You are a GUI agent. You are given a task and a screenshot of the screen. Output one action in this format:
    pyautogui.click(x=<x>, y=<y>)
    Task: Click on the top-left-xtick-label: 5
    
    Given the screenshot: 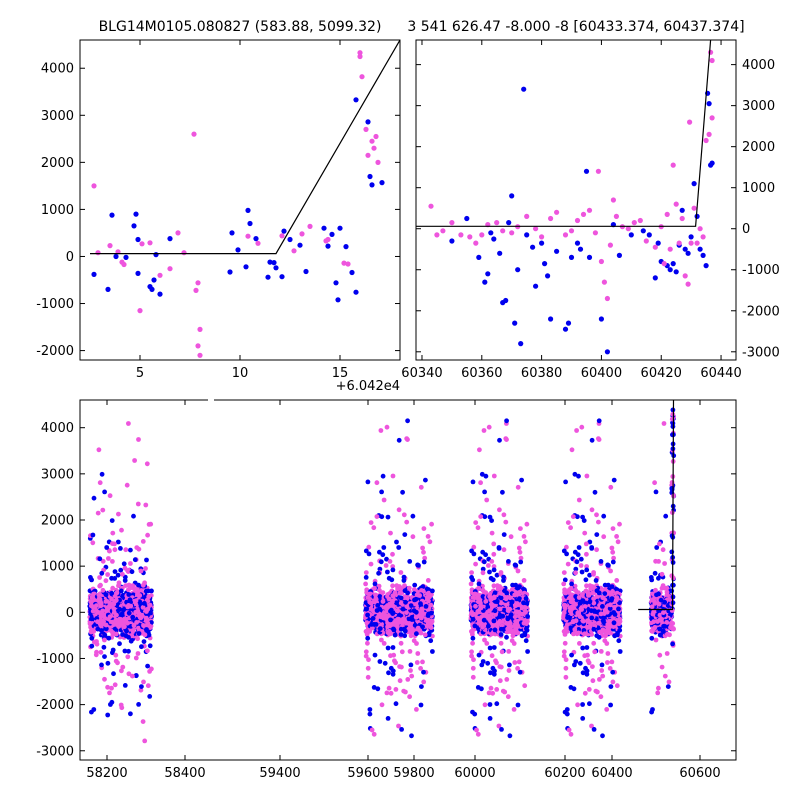 What is the action you would take?
    pyautogui.click(x=140, y=373)
    